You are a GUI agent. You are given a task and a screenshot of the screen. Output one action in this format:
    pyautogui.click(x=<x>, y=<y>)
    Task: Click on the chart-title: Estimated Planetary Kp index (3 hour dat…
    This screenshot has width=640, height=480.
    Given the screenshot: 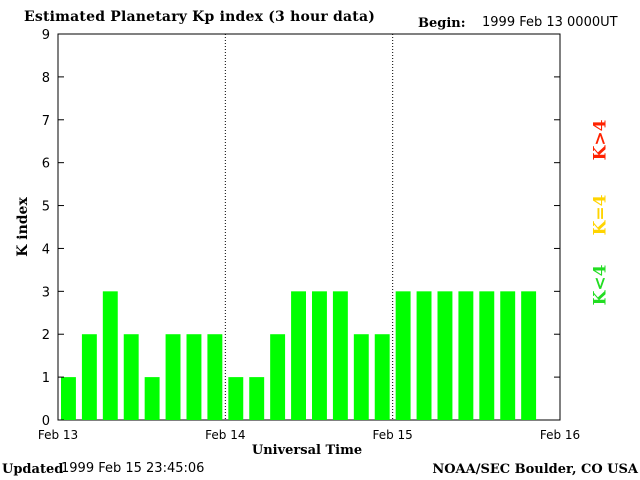 What is the action you would take?
    pyautogui.click(x=200, y=17)
    